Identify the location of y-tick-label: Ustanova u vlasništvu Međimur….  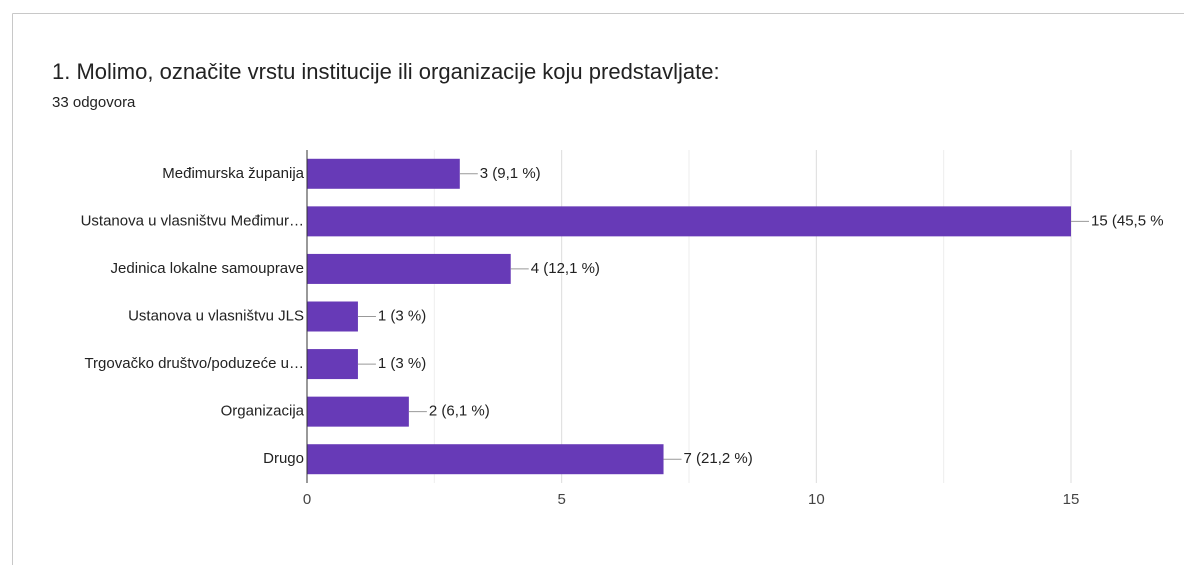
(192, 220).